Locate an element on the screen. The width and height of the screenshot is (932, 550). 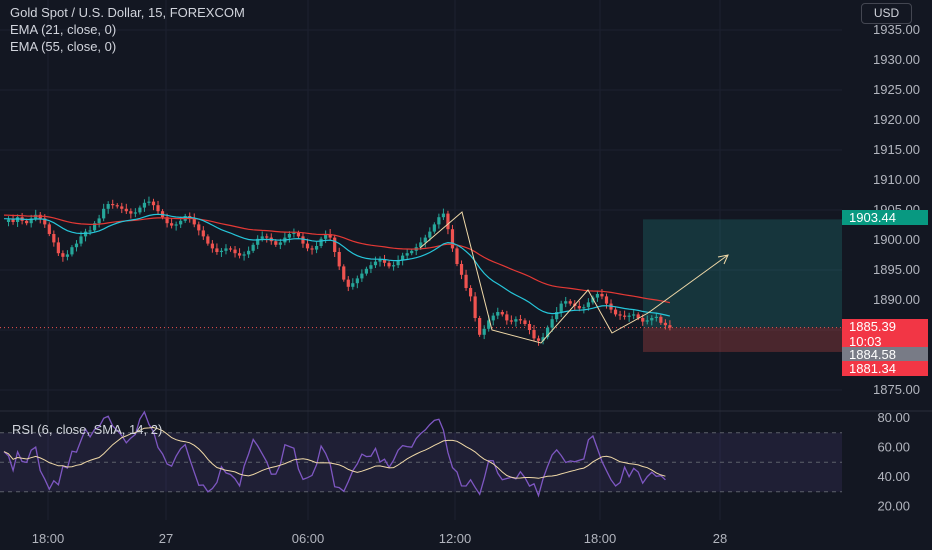
rsi-tick-label: 60.00 is located at coordinates (893, 447).